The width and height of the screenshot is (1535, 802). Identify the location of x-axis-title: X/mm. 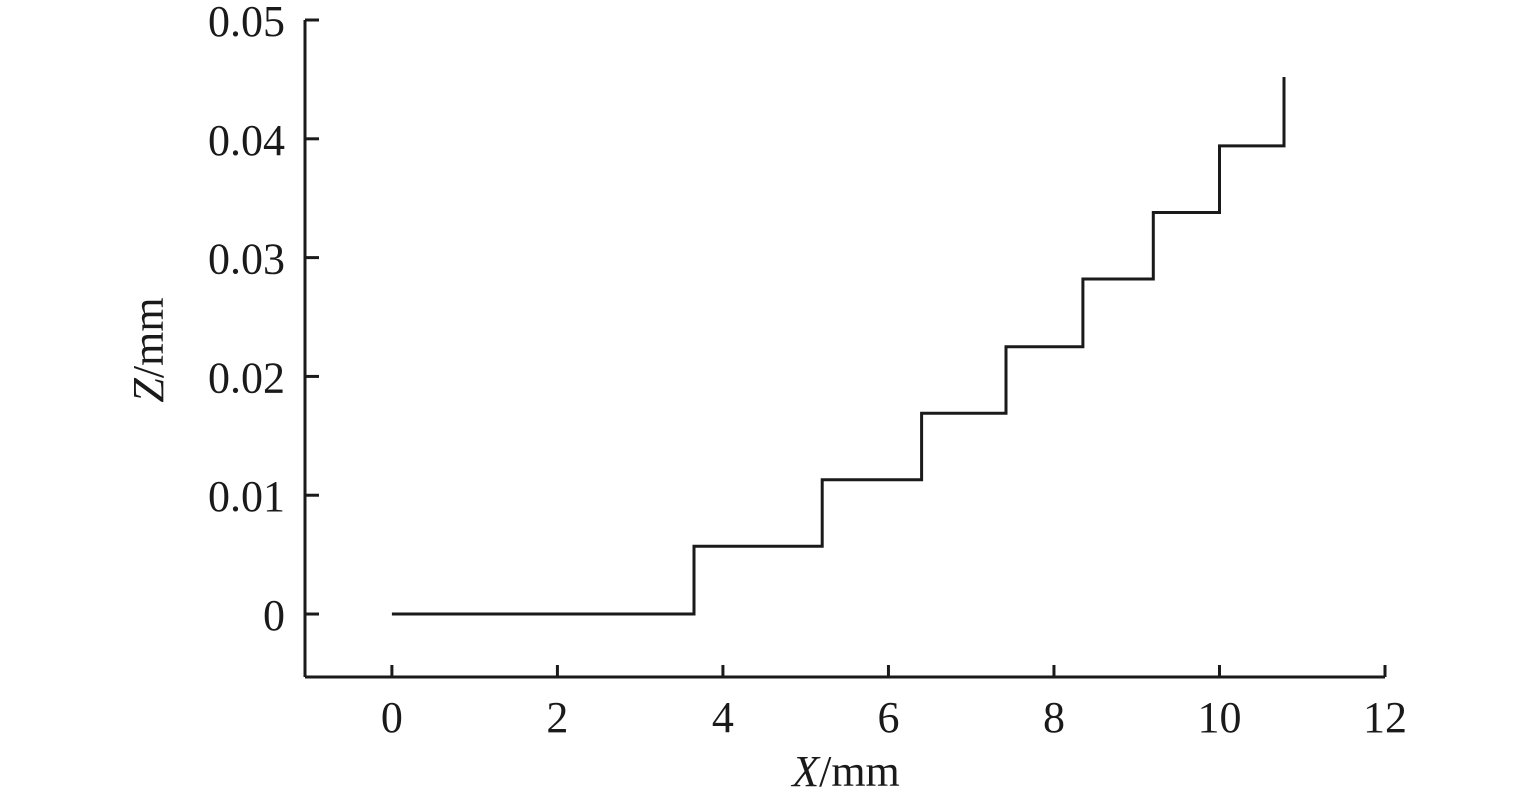
(845, 771).